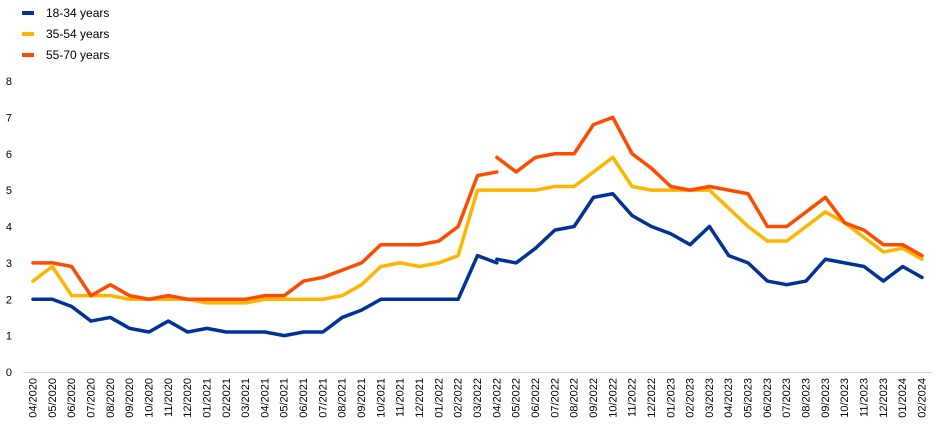  I want to click on x-tick-label: 08/2023, so click(807, 398).